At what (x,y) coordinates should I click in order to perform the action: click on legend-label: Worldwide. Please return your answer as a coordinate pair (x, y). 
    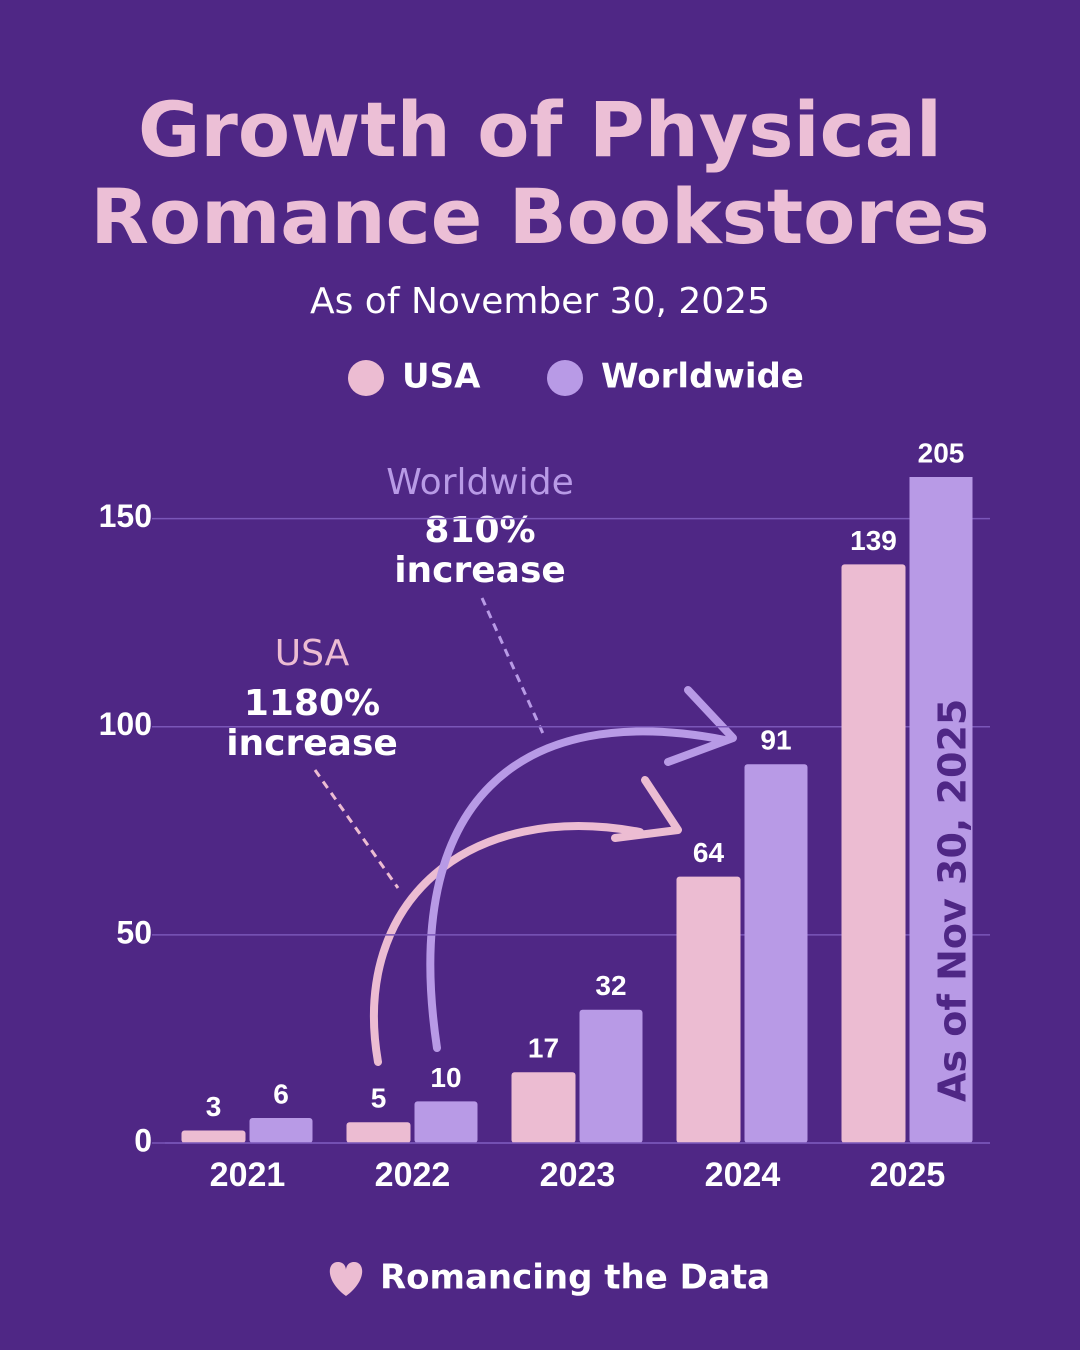
    Looking at the image, I should click on (702, 377).